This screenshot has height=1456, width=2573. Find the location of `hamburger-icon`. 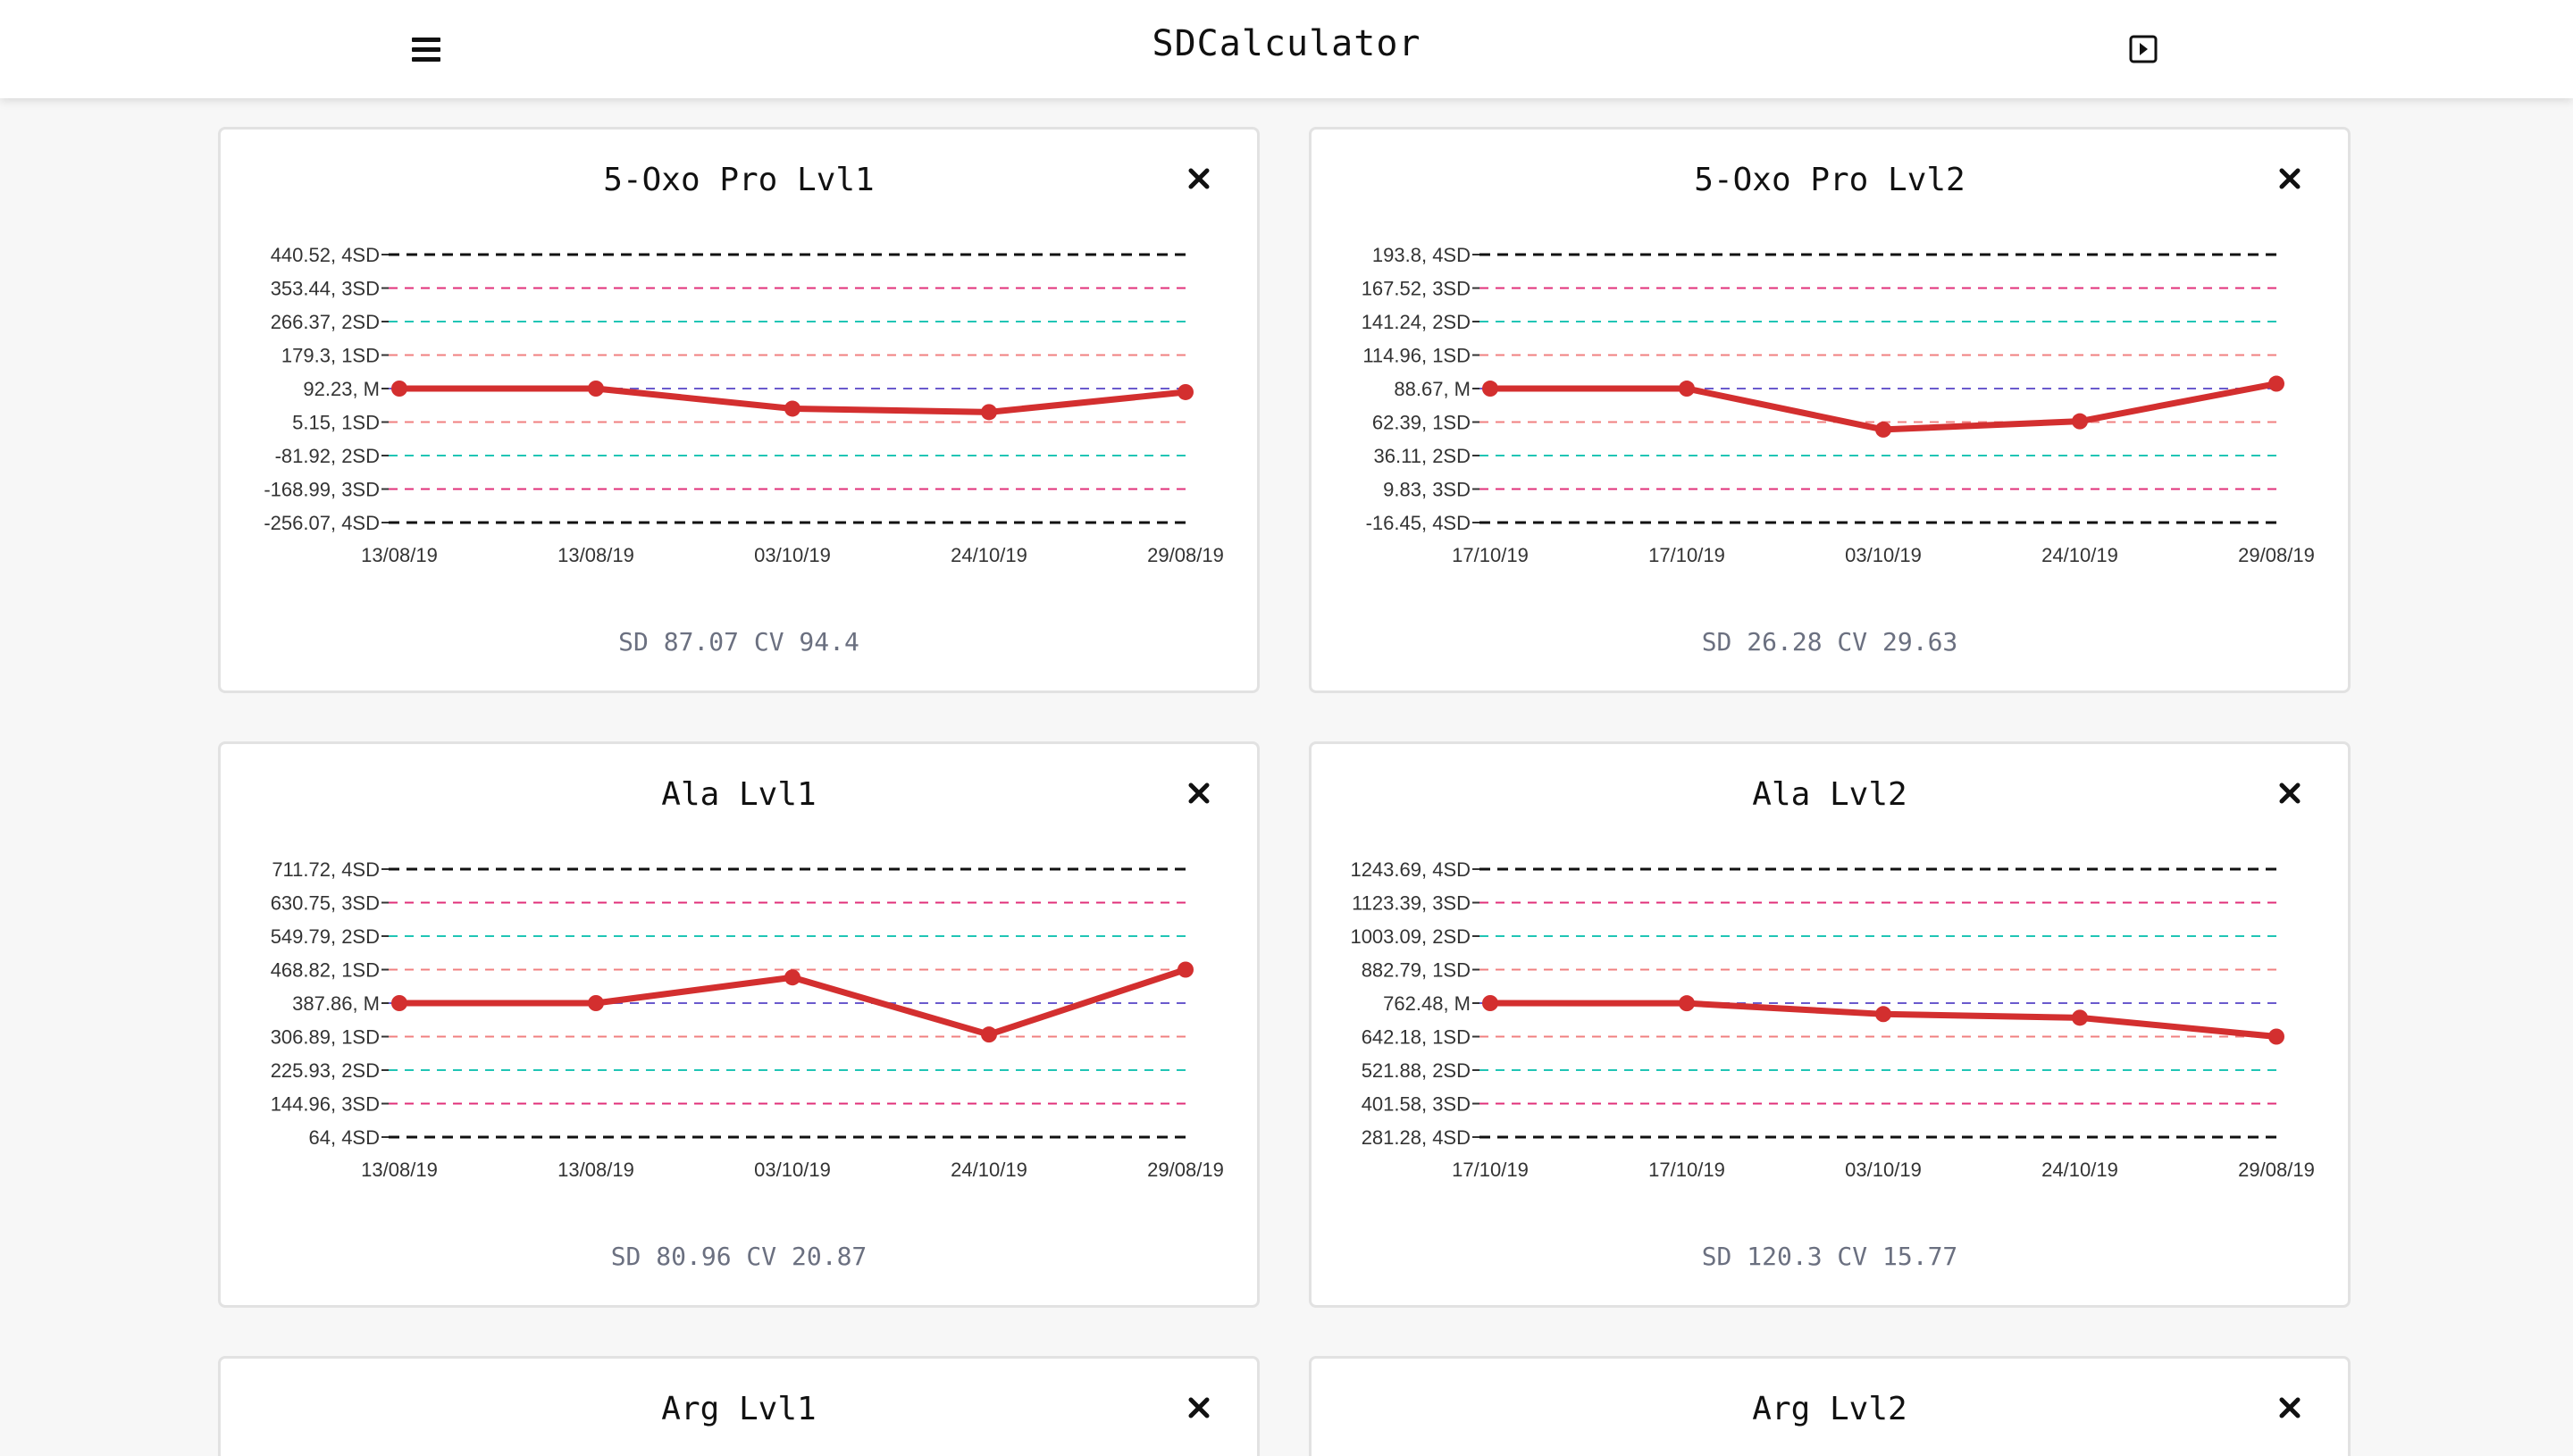

hamburger-icon is located at coordinates (426, 40).